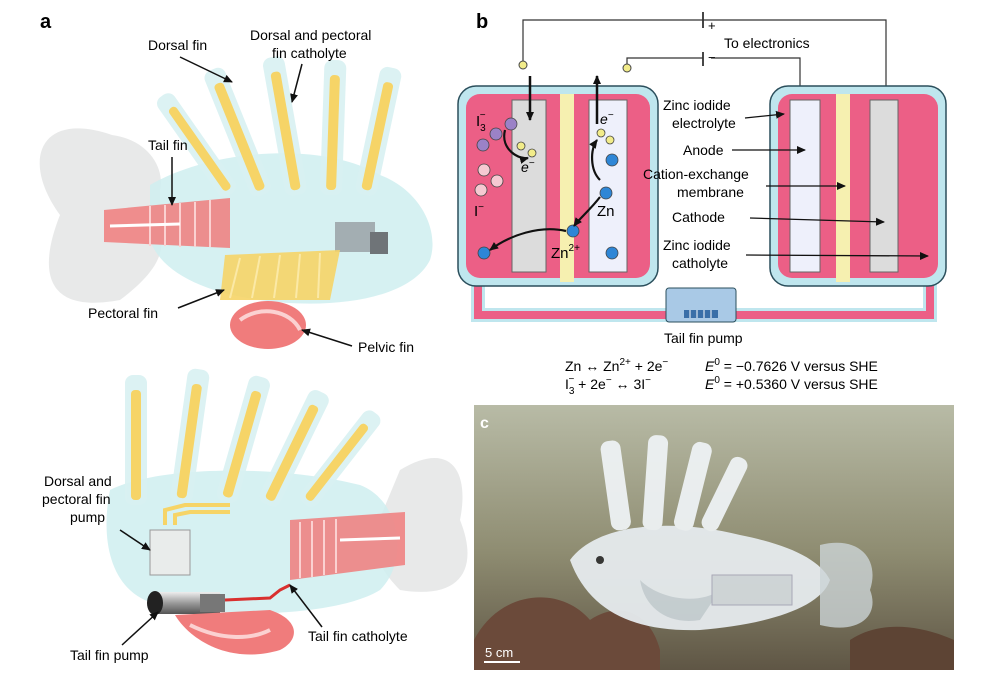 The height and width of the screenshot is (685, 1000). I want to click on arrow-dorsal-pump, so click(135, 540).